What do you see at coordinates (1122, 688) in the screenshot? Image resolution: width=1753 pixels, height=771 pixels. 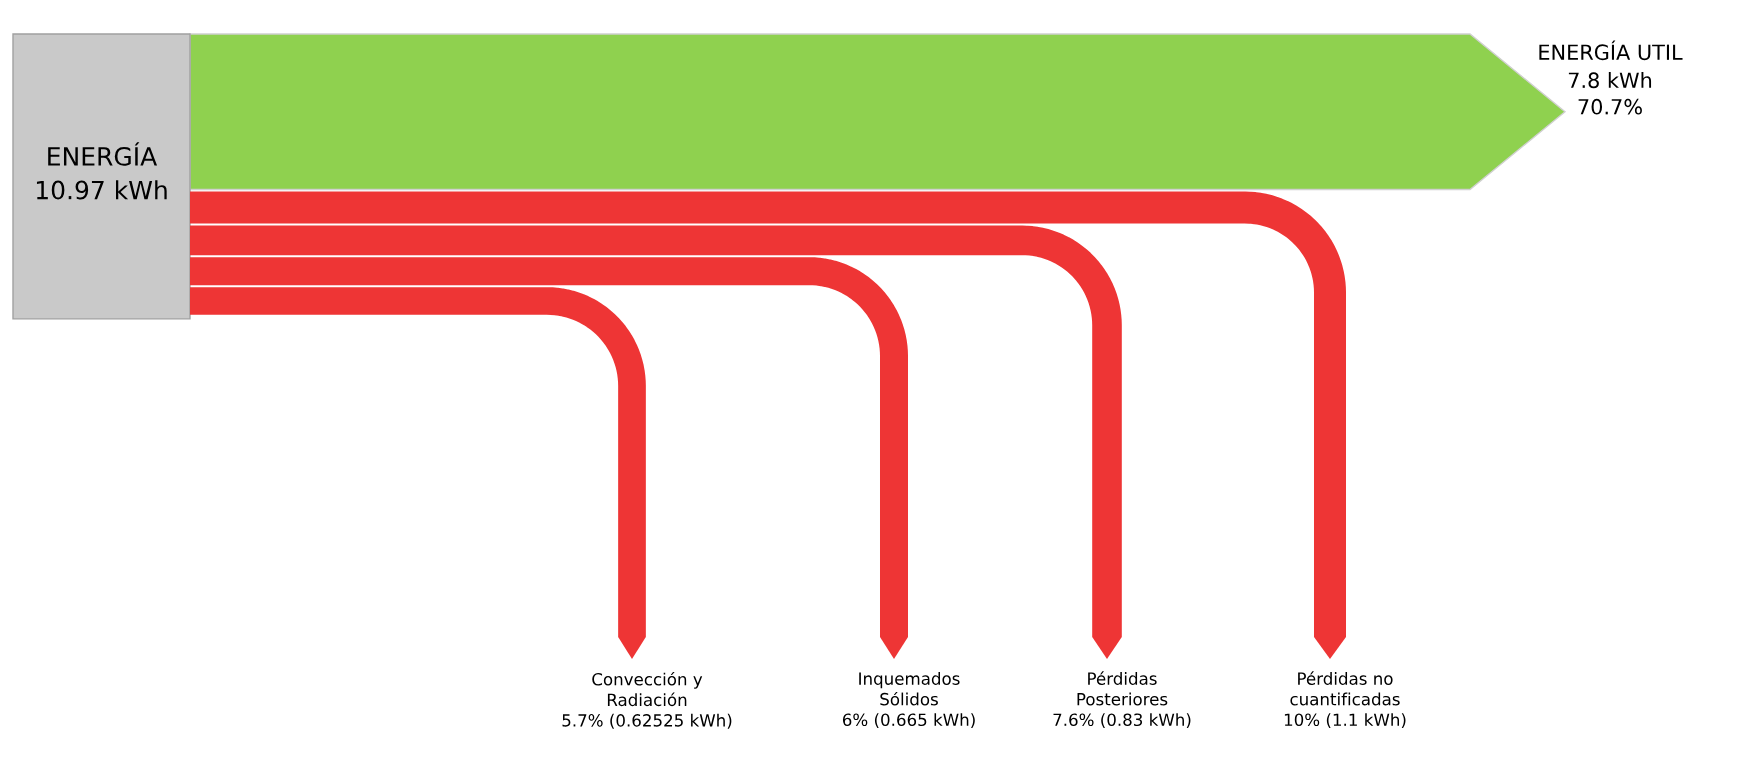 I see `category-label: Pérdidas Posteriores` at bounding box center [1122, 688].